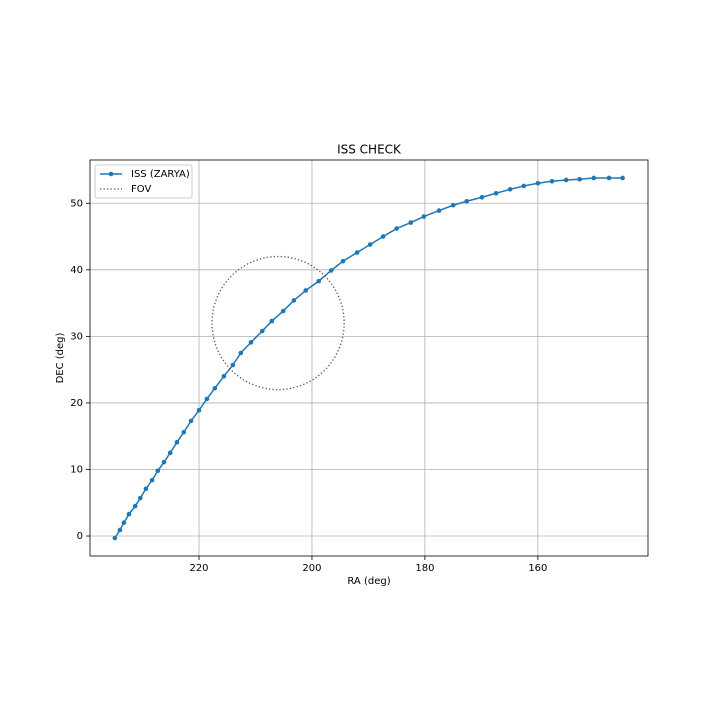 This screenshot has height=720, width=720. I want to click on chart-title: ISS CHECK, so click(369, 150).